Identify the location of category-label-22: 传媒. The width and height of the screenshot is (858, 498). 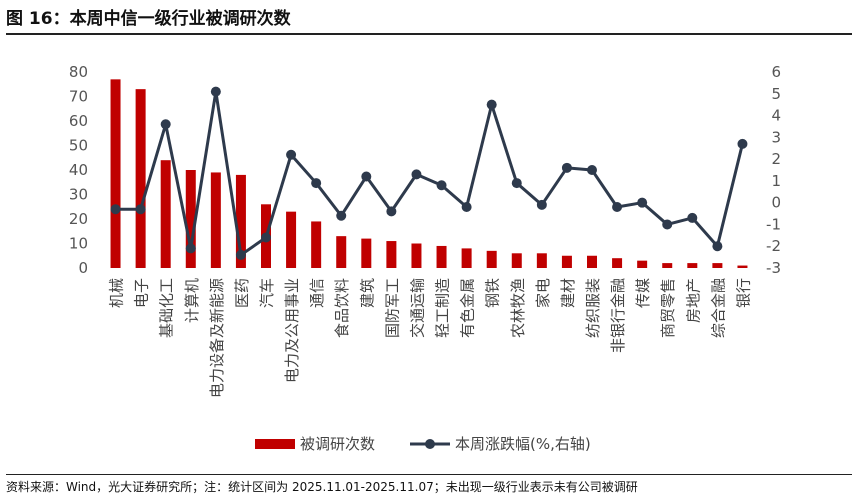
(643, 293).